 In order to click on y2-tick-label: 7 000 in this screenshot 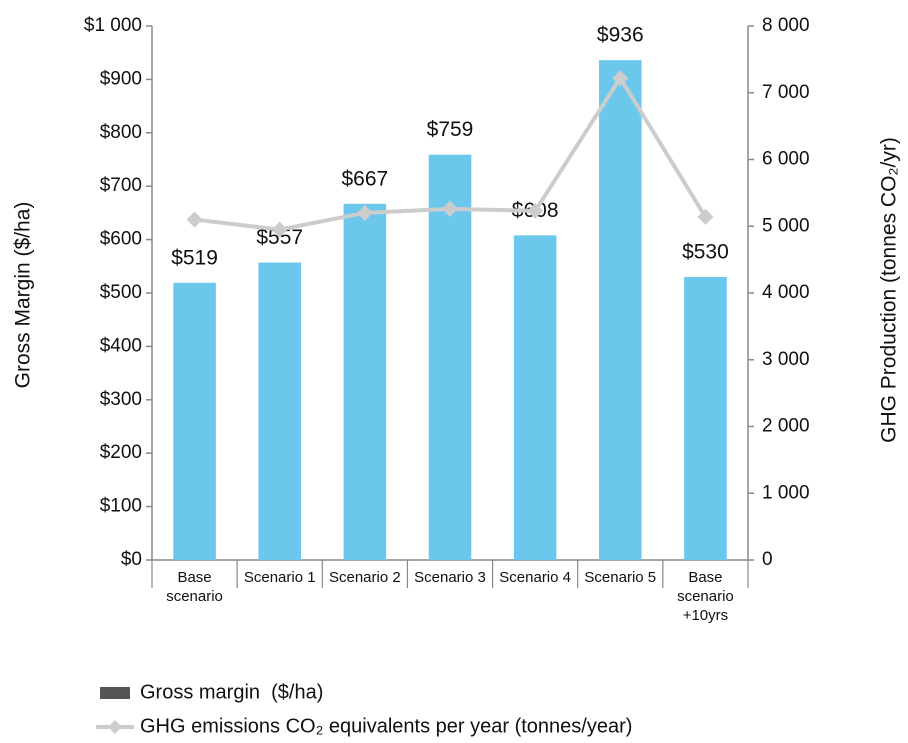, I will do `click(786, 92)`.